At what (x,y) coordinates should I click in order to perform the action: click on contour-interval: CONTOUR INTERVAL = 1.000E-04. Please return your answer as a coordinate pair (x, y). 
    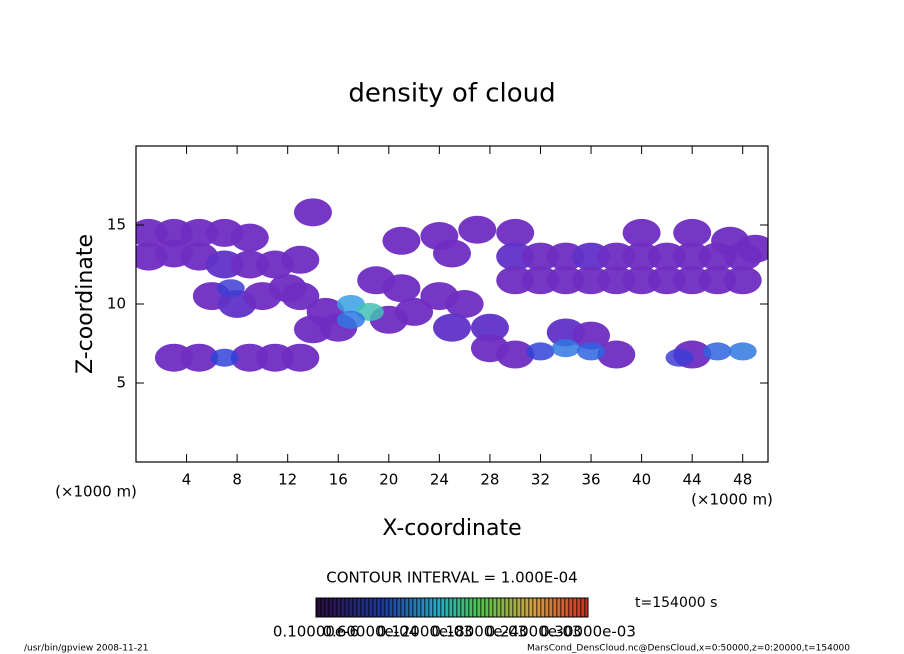
    Looking at the image, I should click on (451, 578).